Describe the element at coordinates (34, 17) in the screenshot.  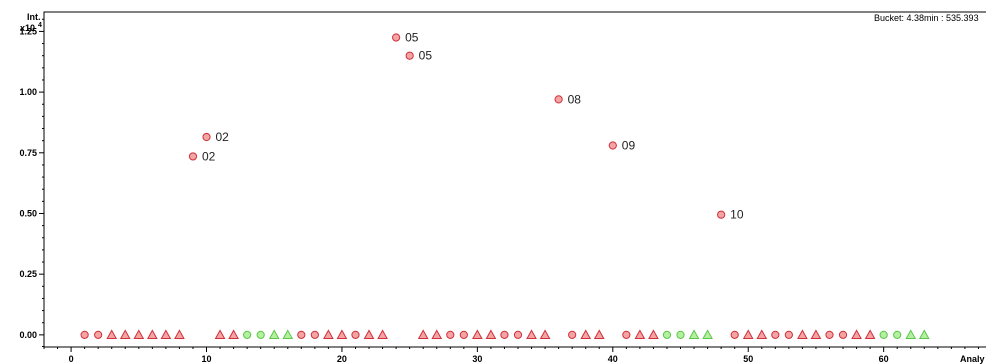
I see `y-axis-label: Int.` at that location.